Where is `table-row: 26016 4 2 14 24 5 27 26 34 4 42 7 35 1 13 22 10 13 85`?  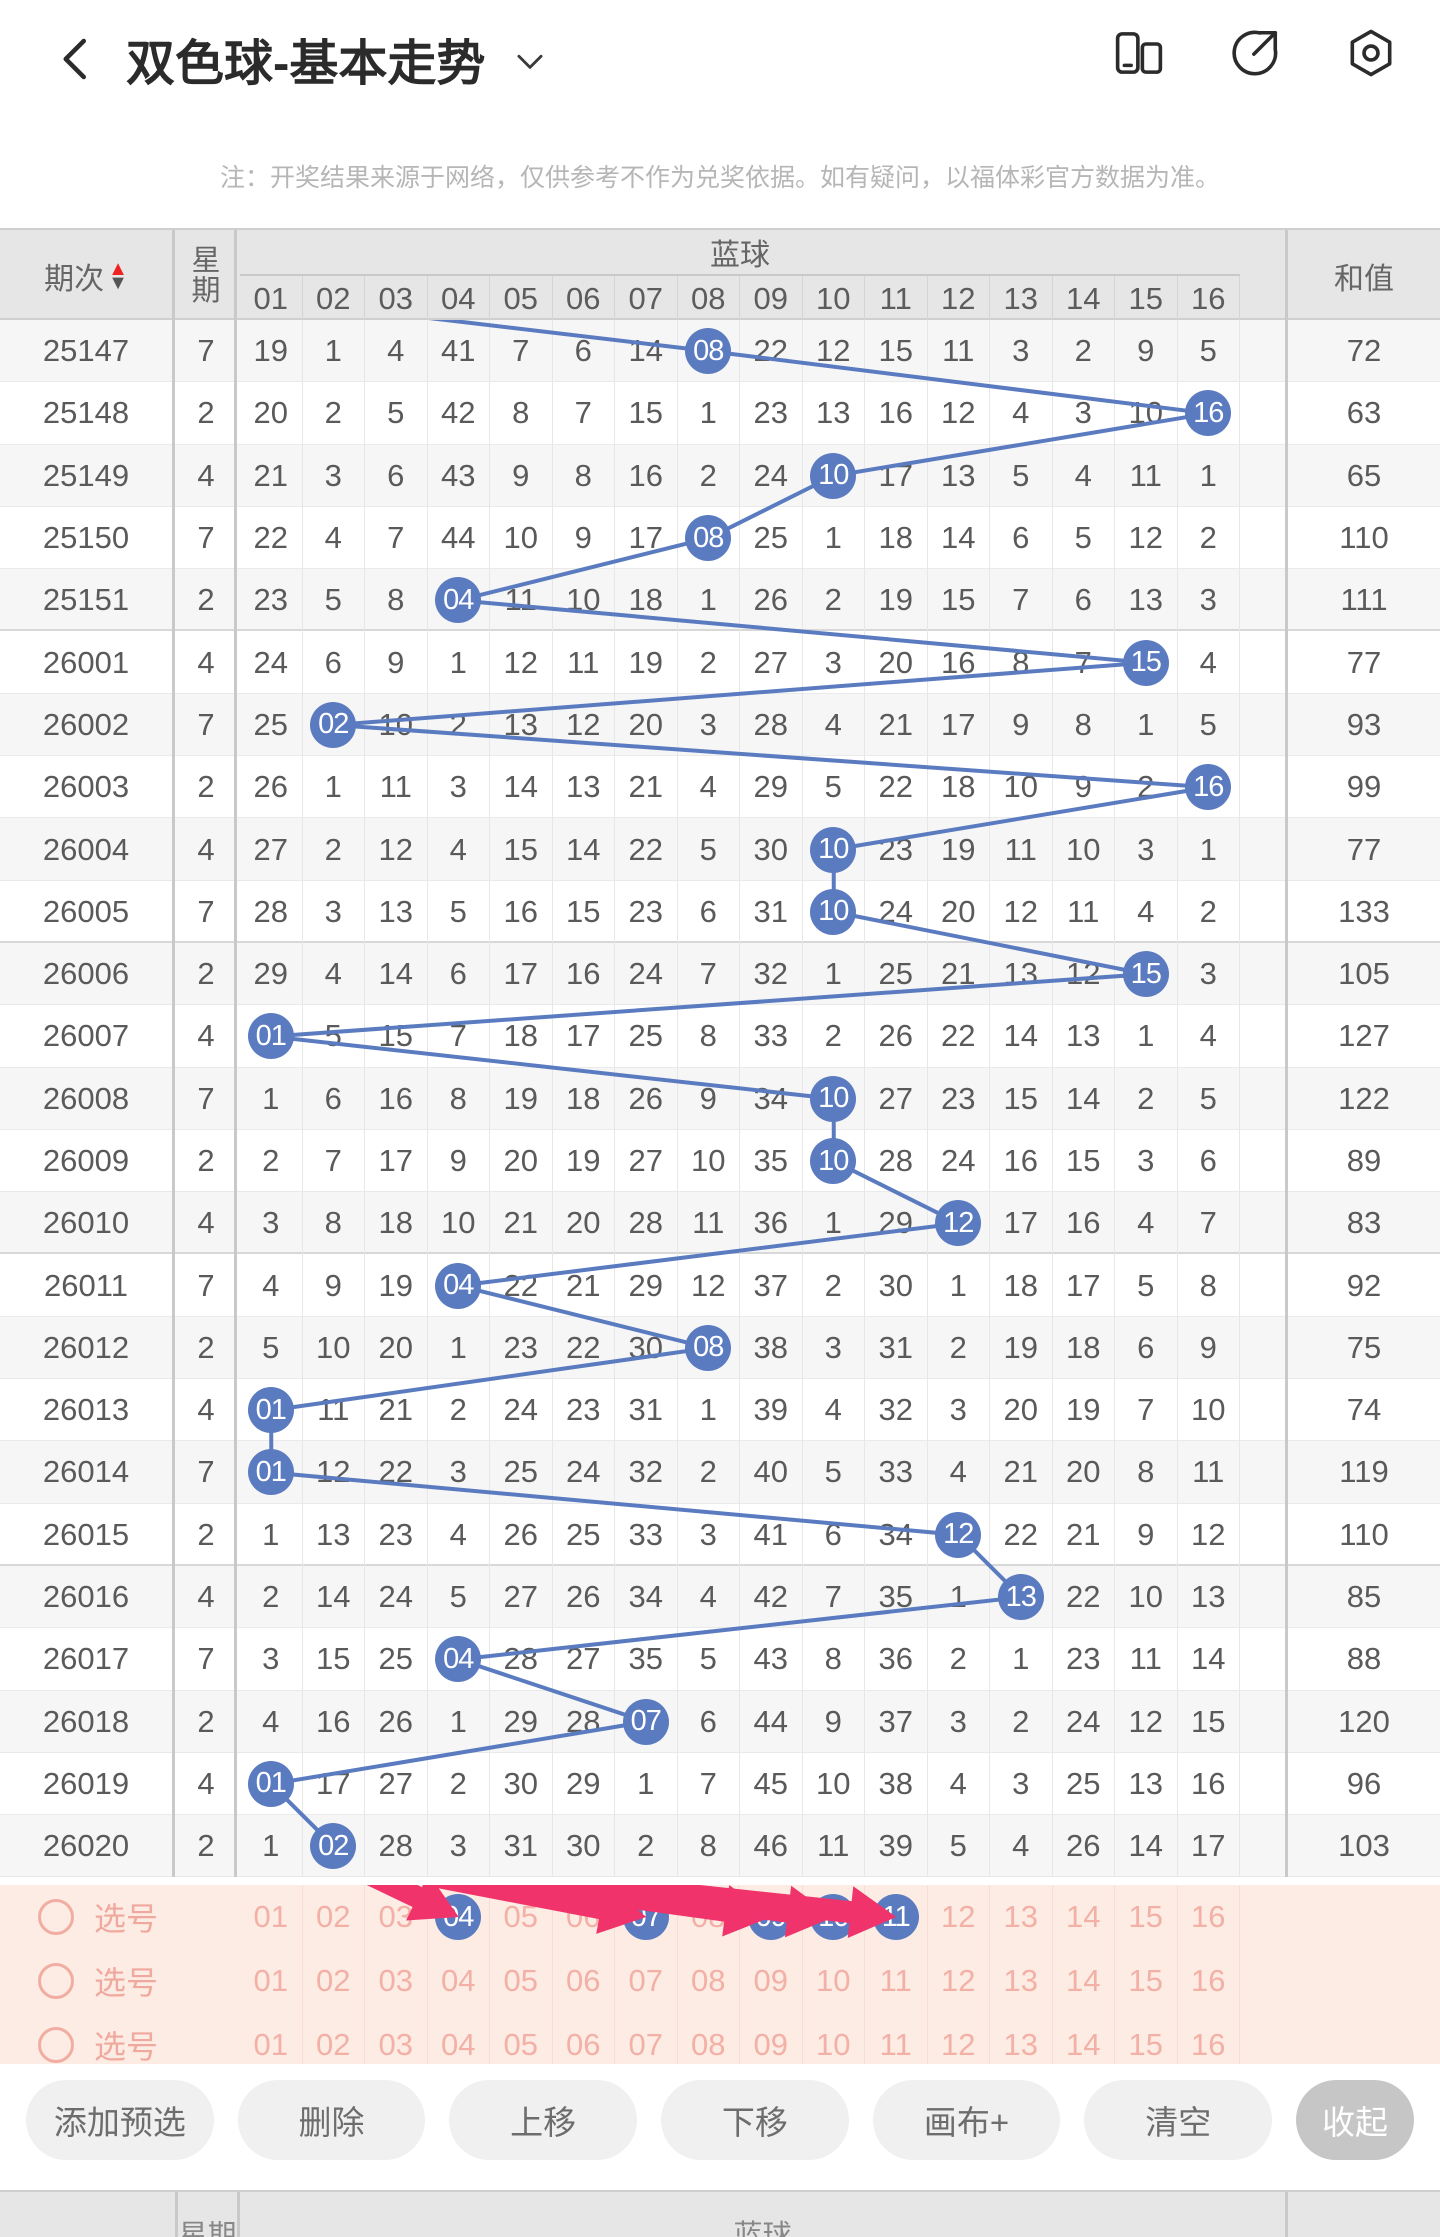 table-row: 26016 4 2 14 24 5 27 26 34 4 42 7 35 1 13 22 10 13 85 is located at coordinates (720, 1597).